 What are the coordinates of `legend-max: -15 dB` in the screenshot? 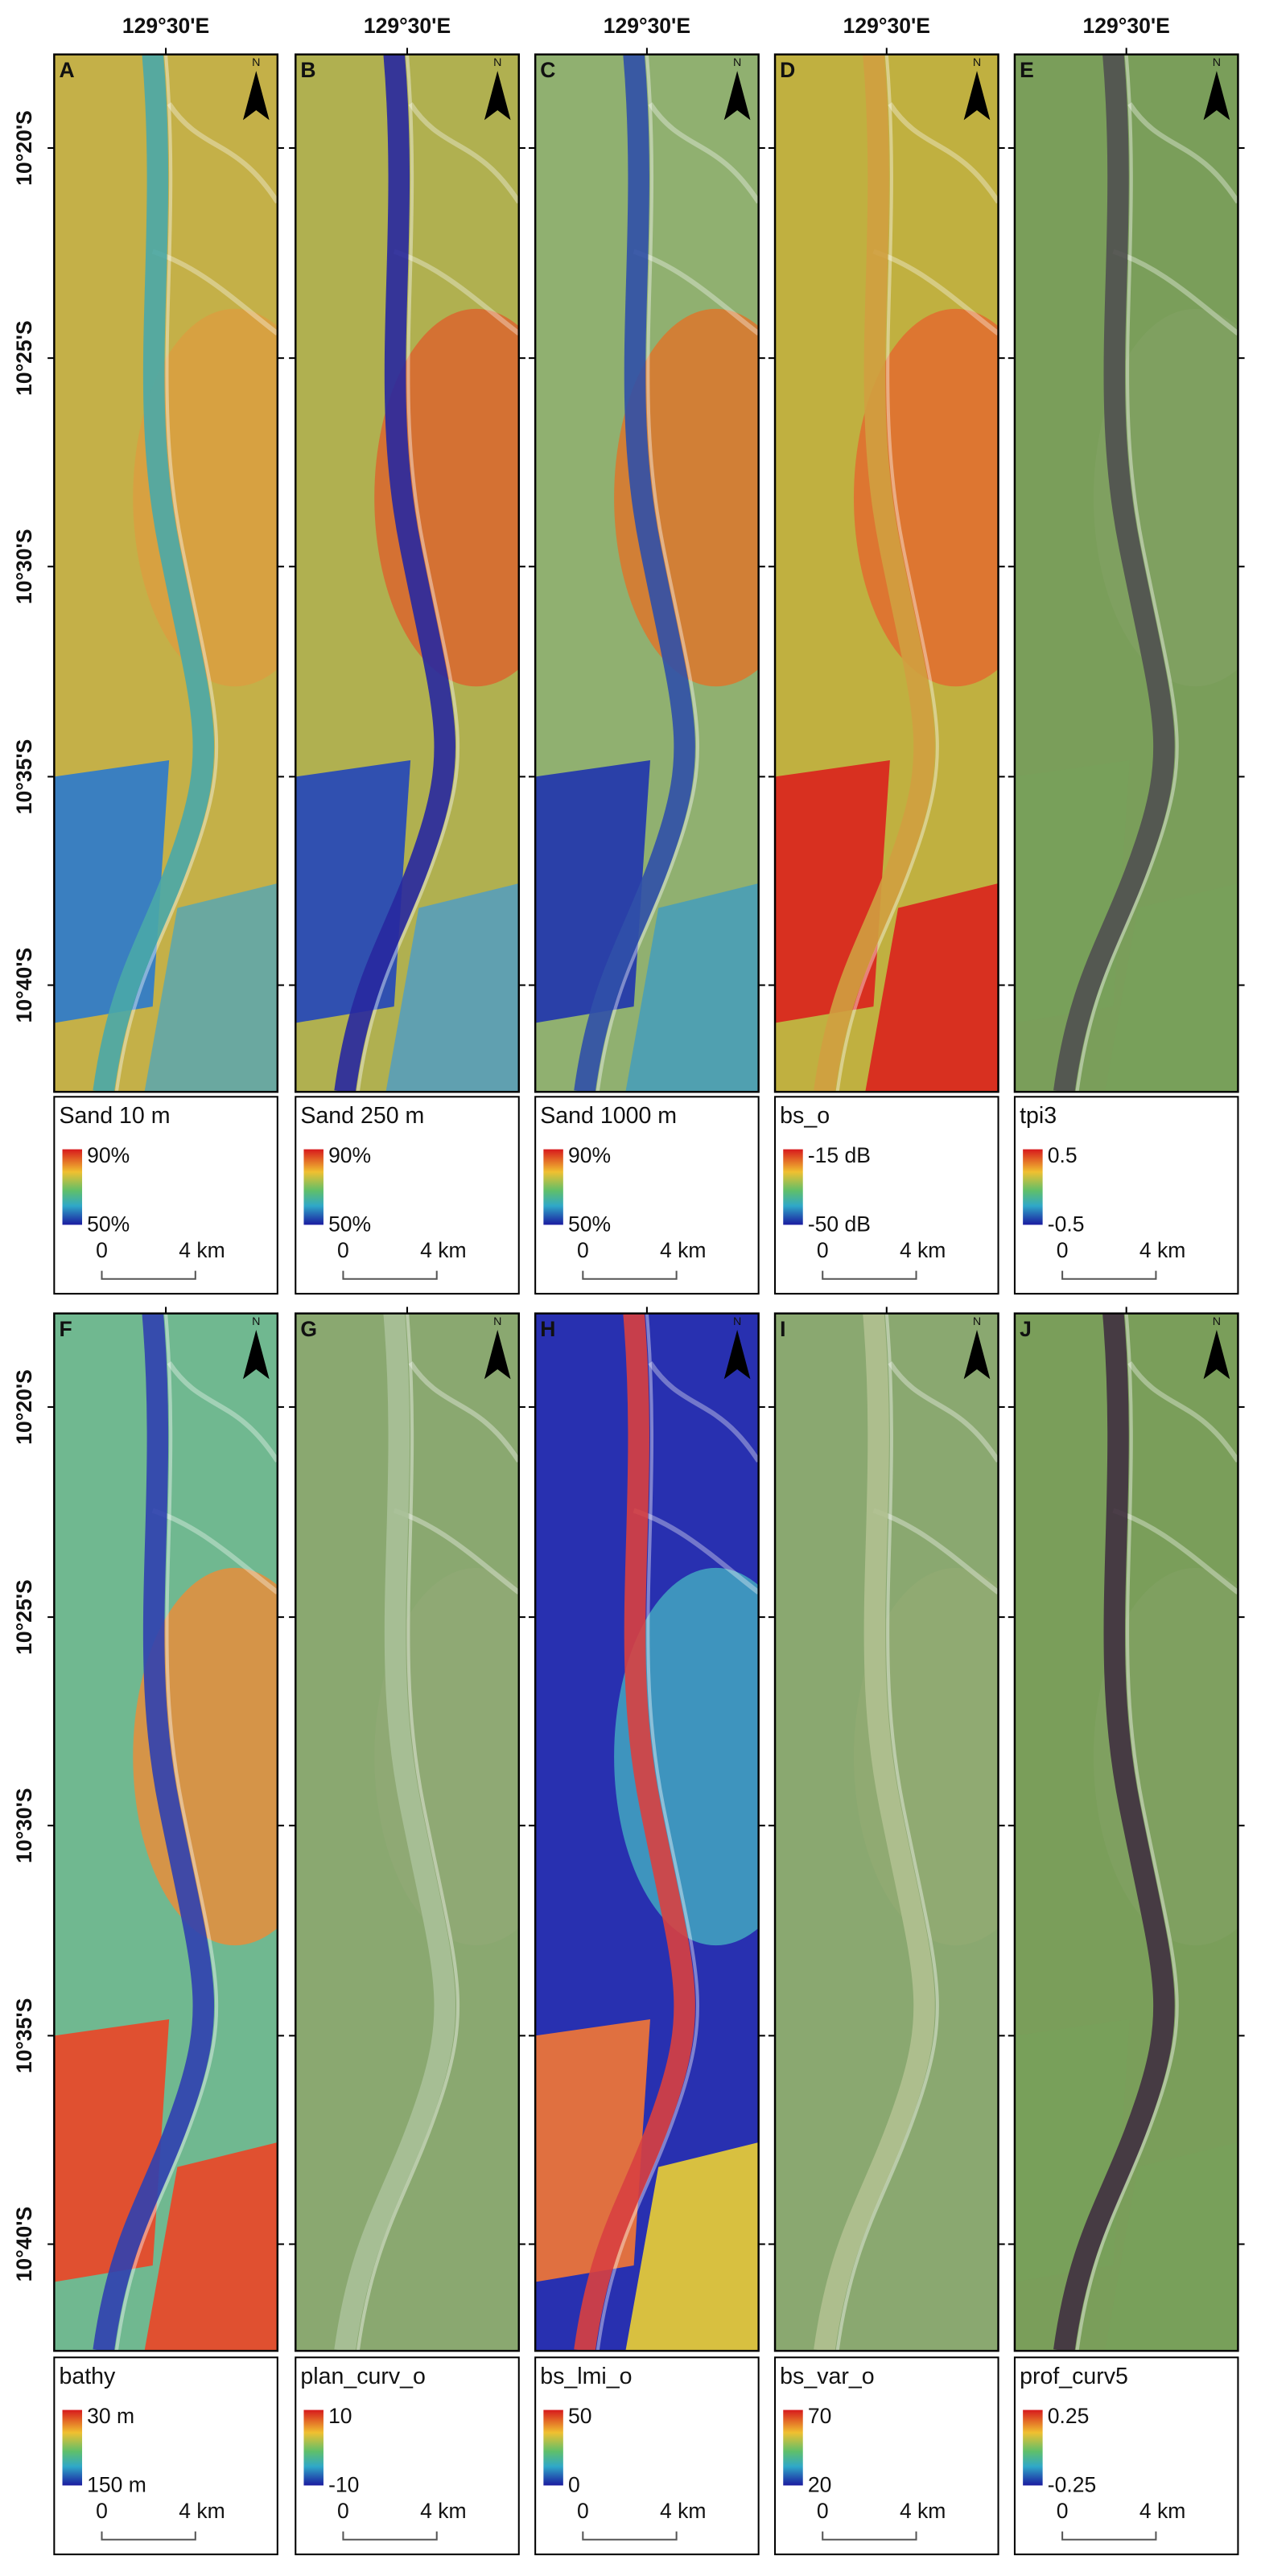 It's located at (839, 1155).